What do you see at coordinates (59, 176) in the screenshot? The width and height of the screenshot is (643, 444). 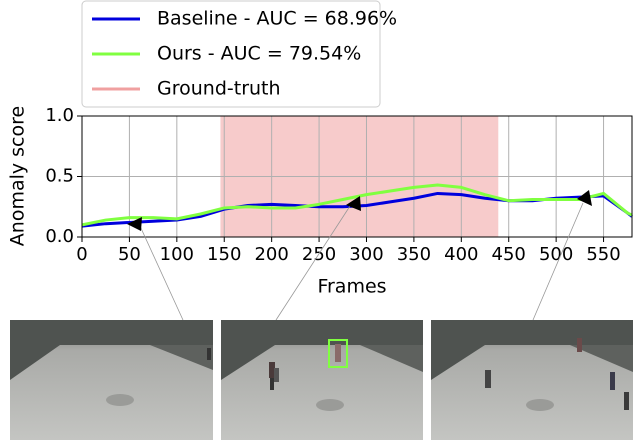 I see `y-tick-label: 0.5` at bounding box center [59, 176].